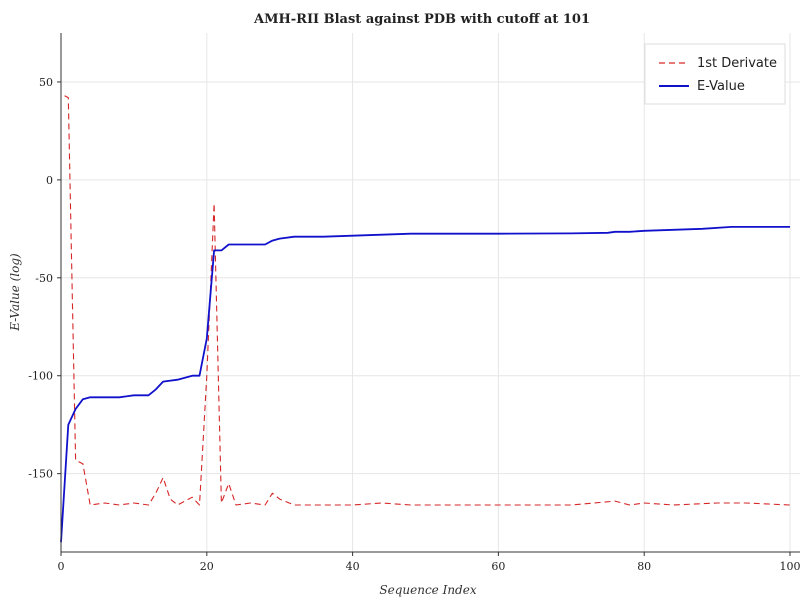 This screenshot has height=600, width=800. I want to click on y-tick-label: 0, so click(49, 180).